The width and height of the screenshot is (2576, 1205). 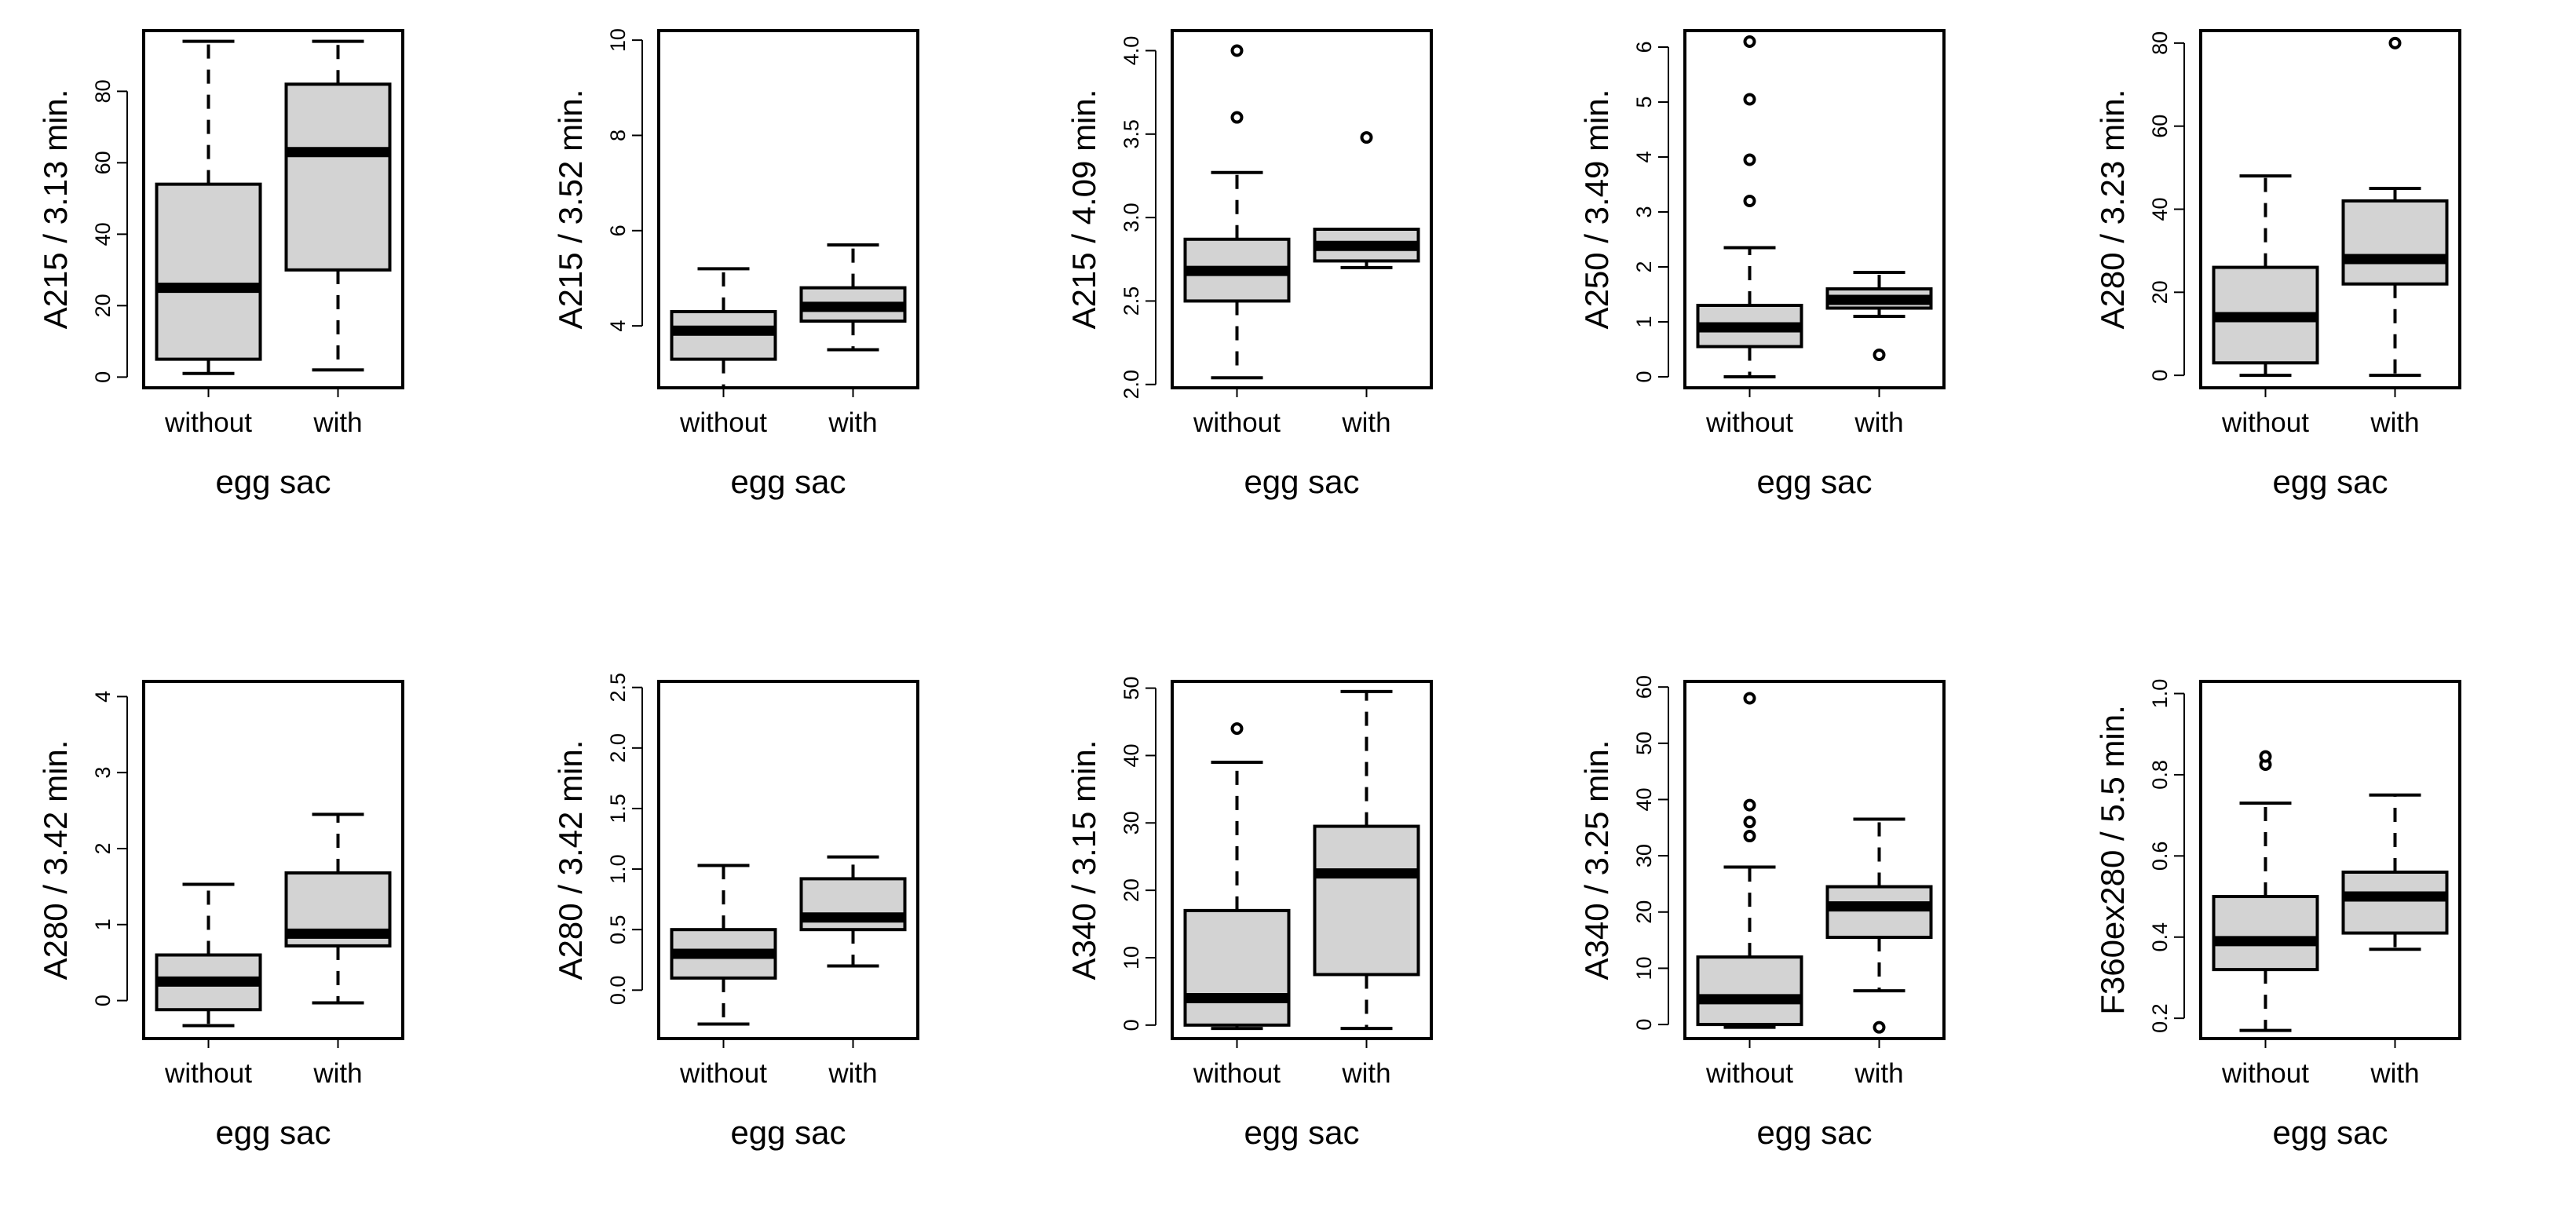 I want to click on y-tick-label: 2, so click(x=103, y=848).